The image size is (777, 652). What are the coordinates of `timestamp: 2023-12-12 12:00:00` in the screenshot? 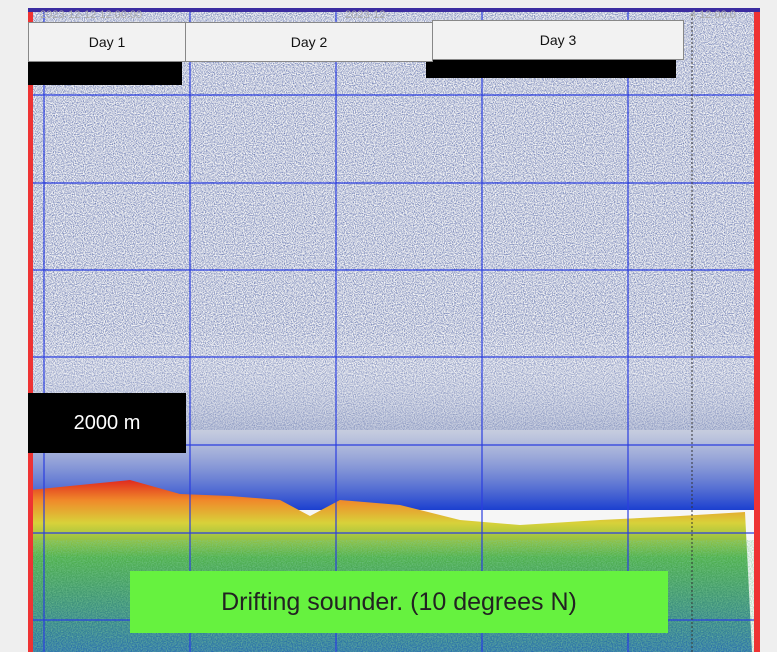 It's located at (91, 15).